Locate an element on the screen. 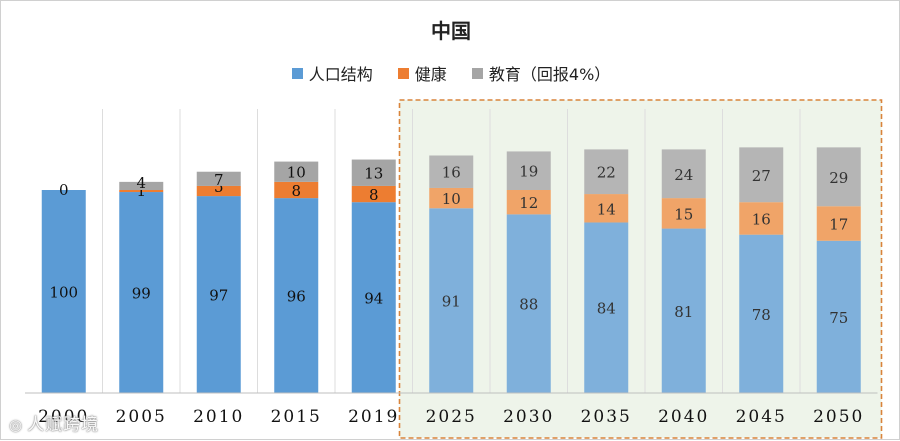 The width and height of the screenshot is (900, 441). bar-health-2015 is located at coordinates (296, 190).